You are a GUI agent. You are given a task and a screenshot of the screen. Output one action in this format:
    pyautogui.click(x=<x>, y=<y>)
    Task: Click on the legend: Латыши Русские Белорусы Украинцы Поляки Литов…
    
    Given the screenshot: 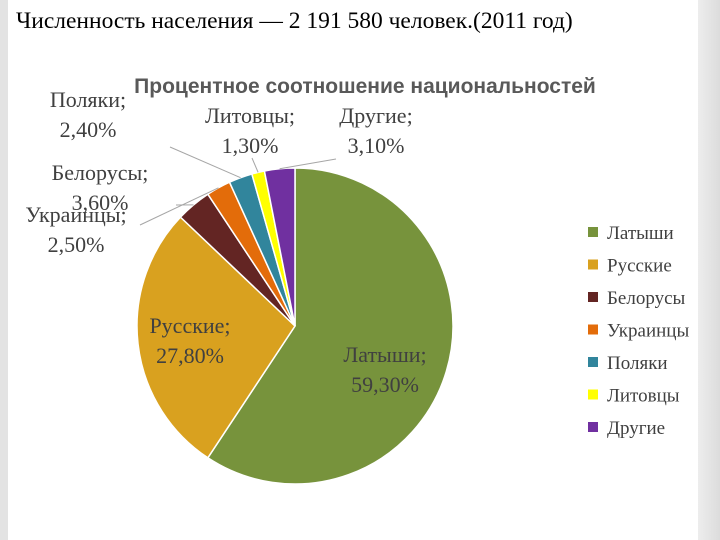 What is the action you would take?
    pyautogui.click(x=638, y=331)
    